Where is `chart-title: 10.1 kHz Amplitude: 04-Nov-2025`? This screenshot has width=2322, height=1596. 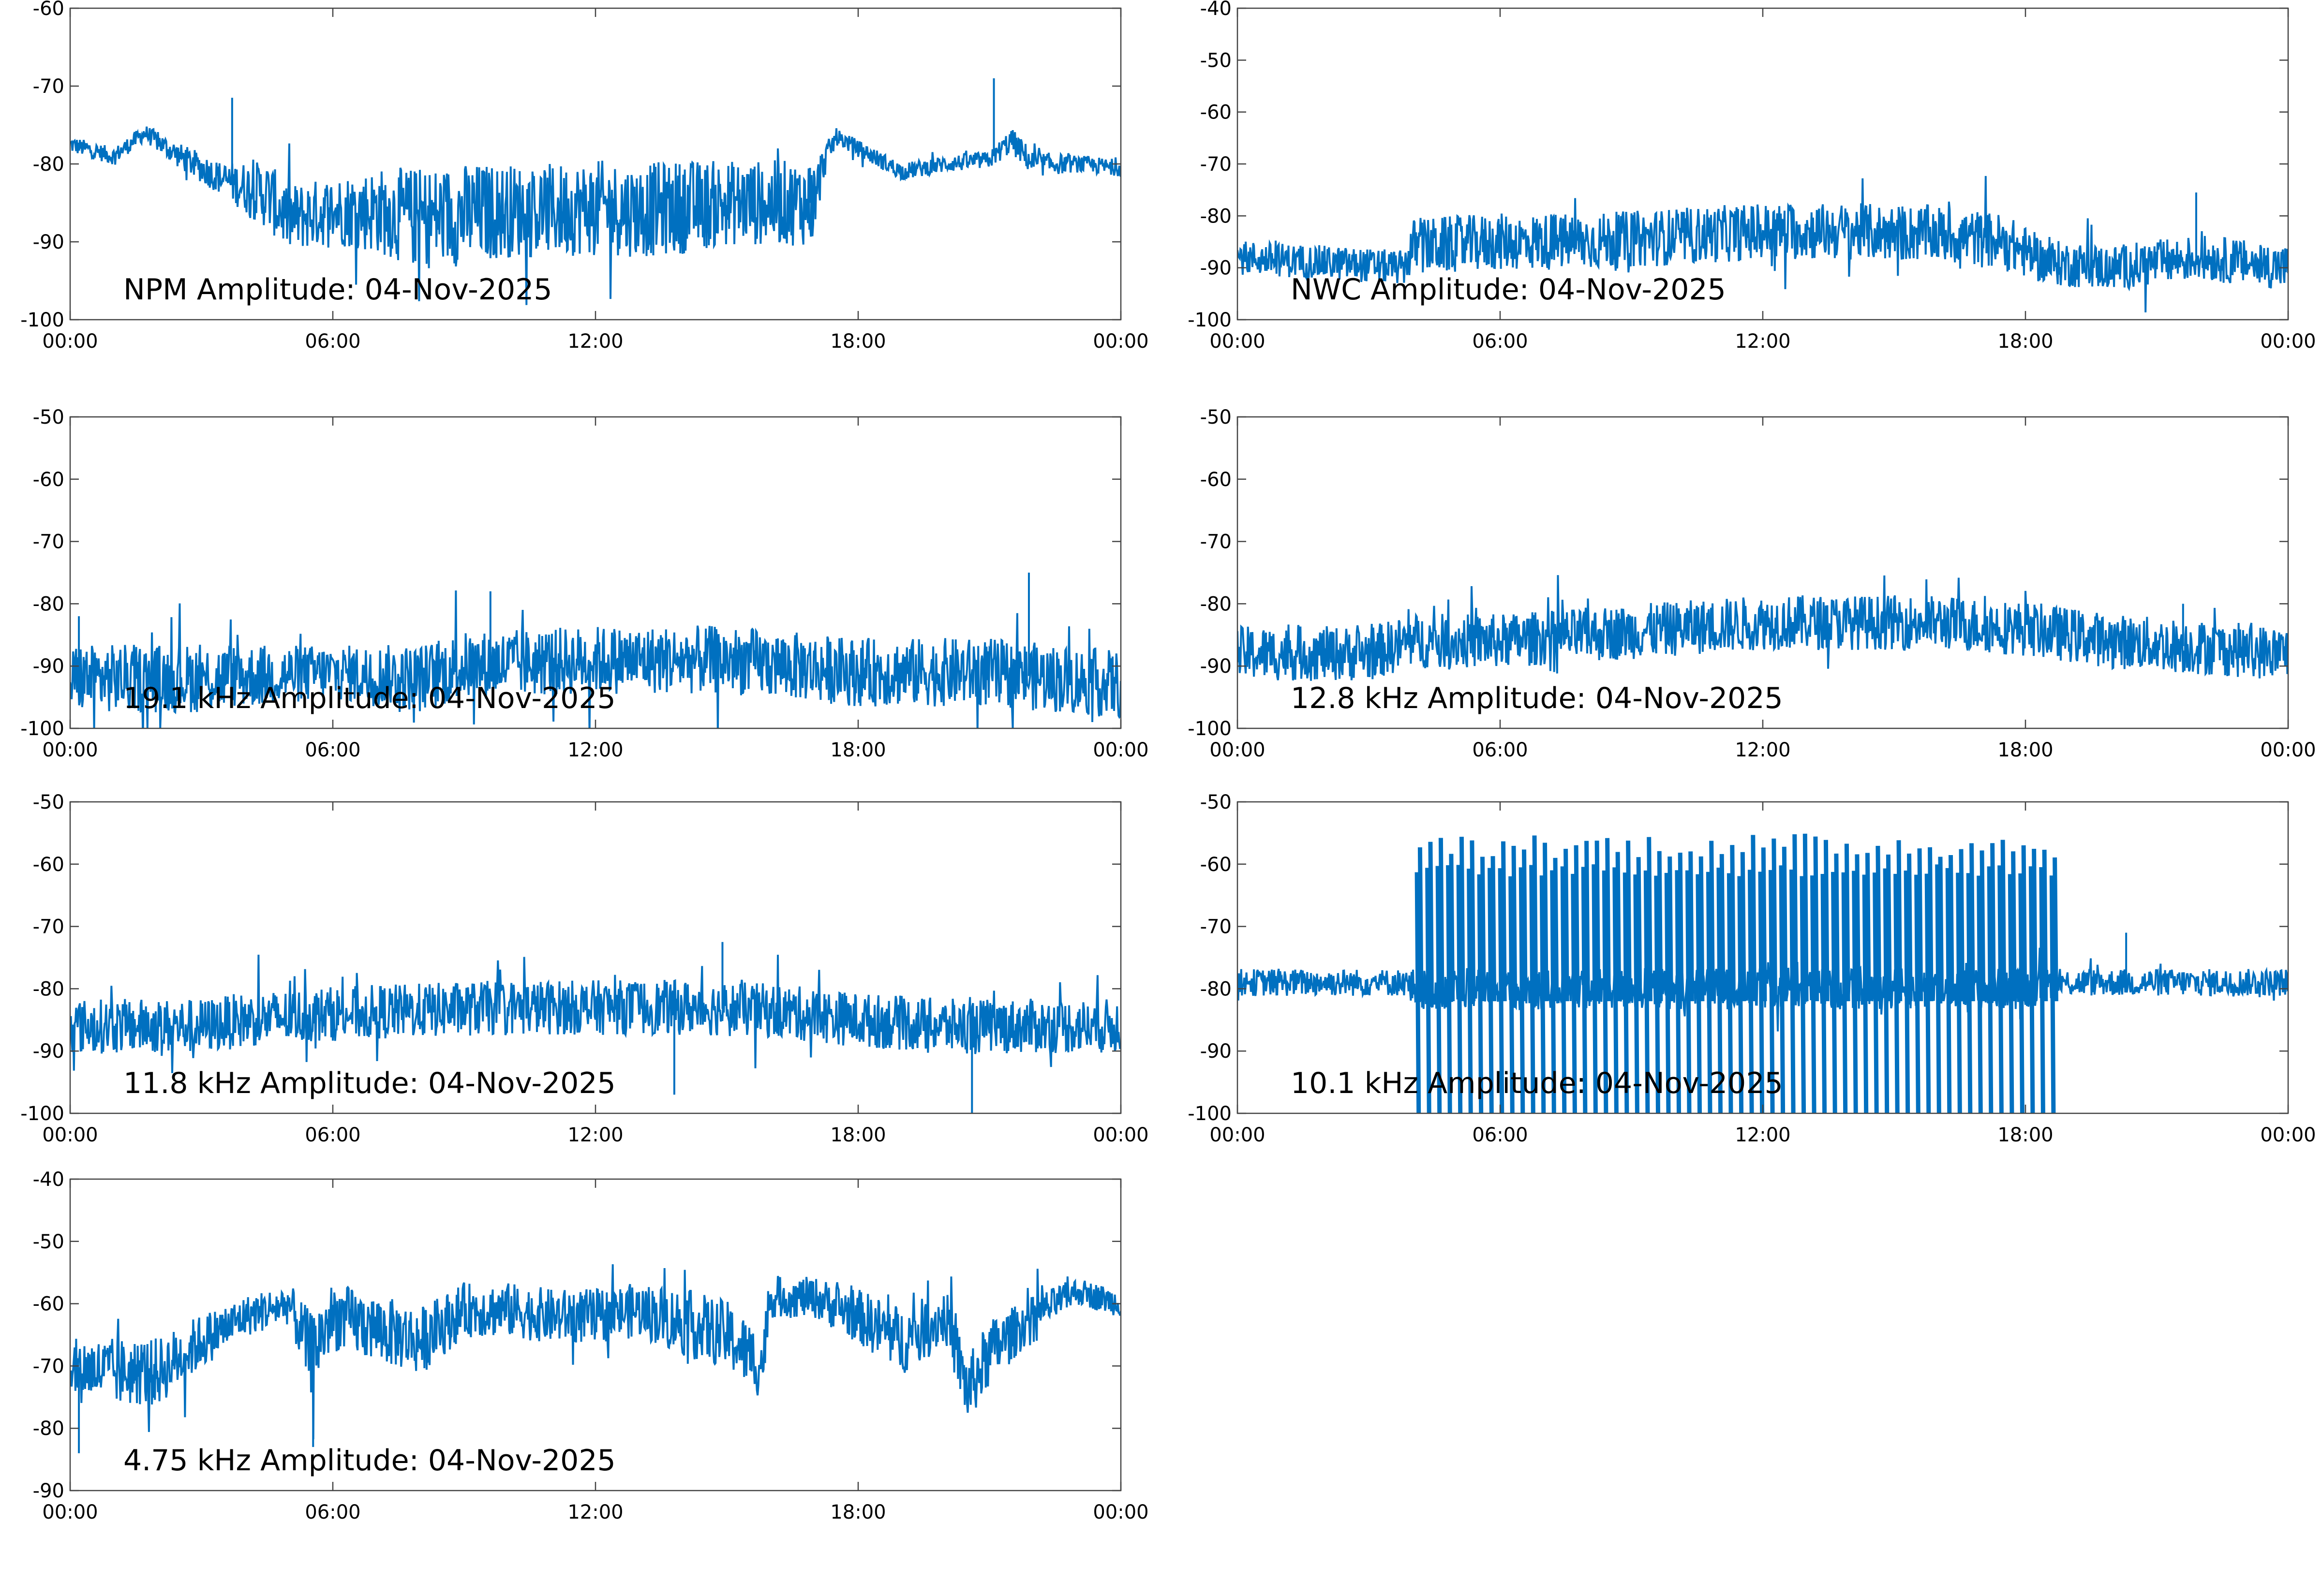 chart-title: 10.1 kHz Amplitude: 04-Nov-2025 is located at coordinates (1537, 1083).